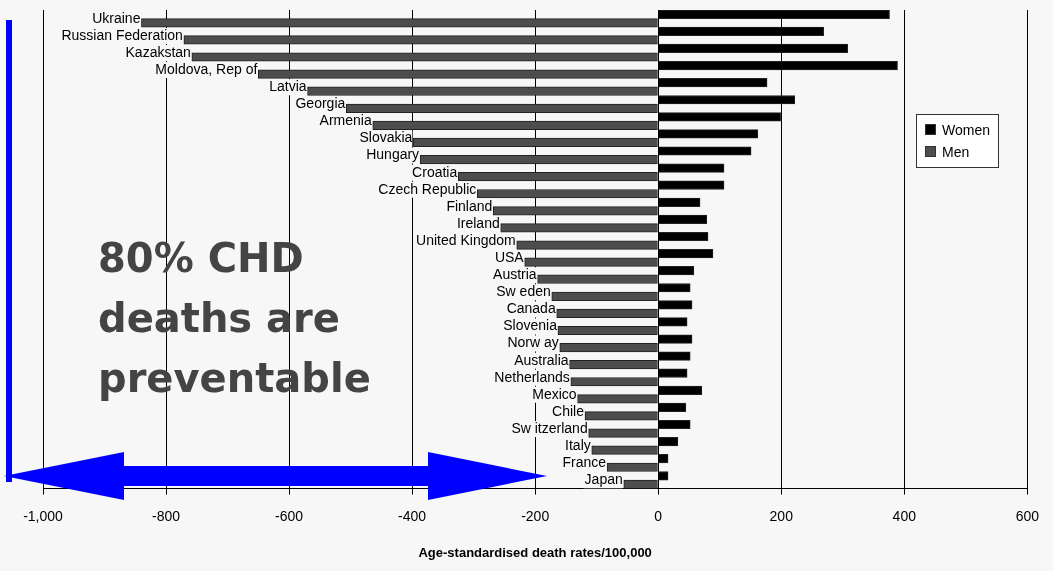  What do you see at coordinates (43, 515) in the screenshot?
I see `x-tick-label: -1,000` at bounding box center [43, 515].